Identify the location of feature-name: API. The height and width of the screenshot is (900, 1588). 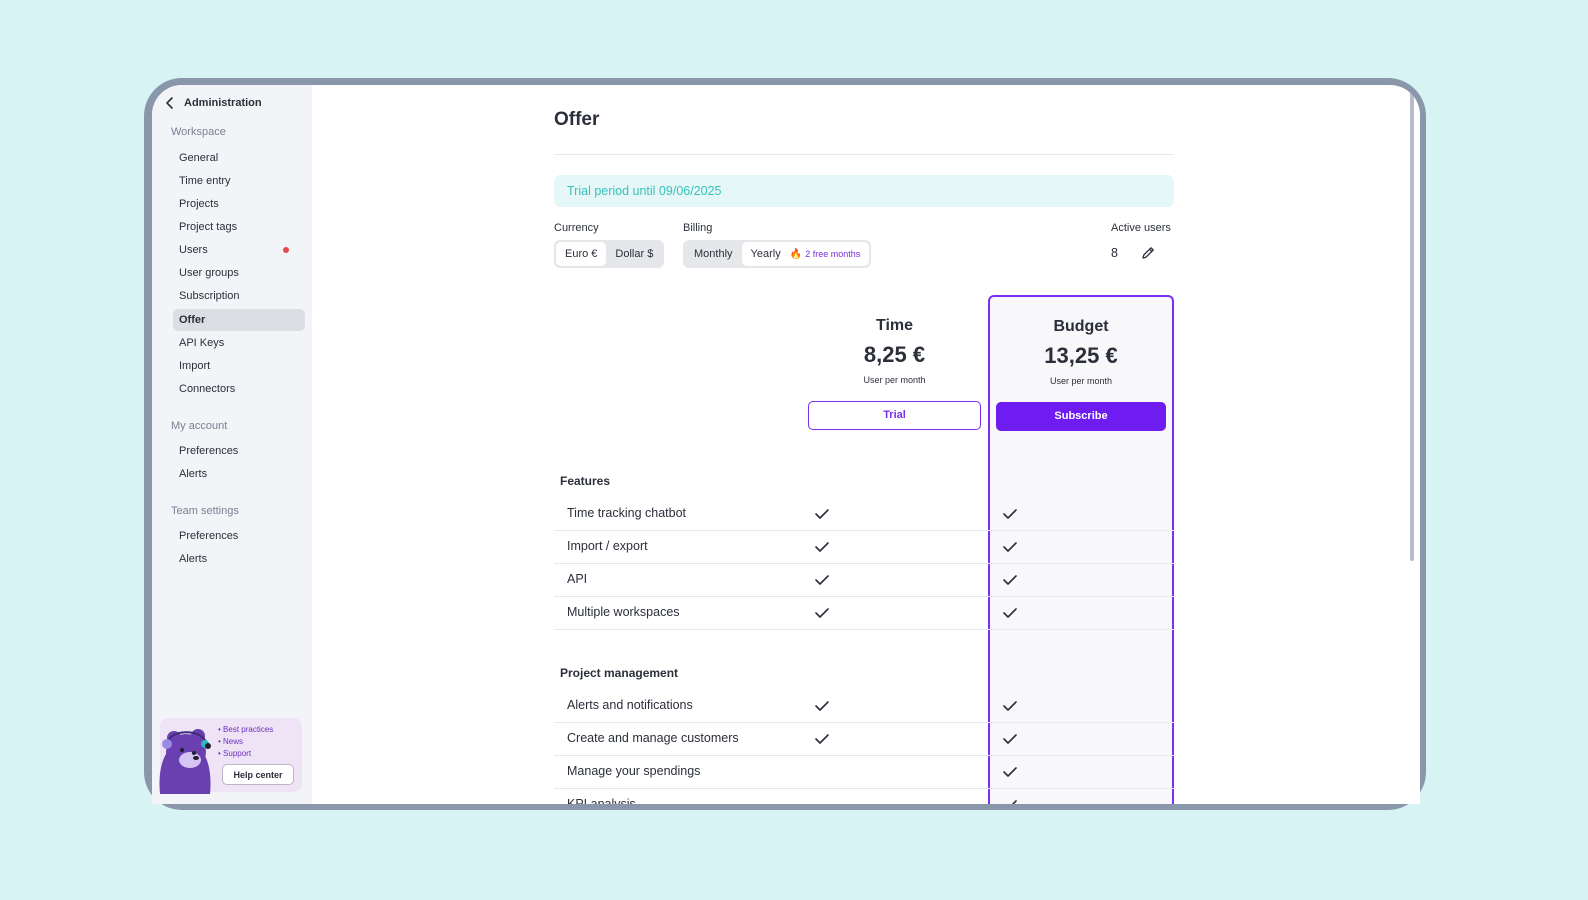
(577, 579).